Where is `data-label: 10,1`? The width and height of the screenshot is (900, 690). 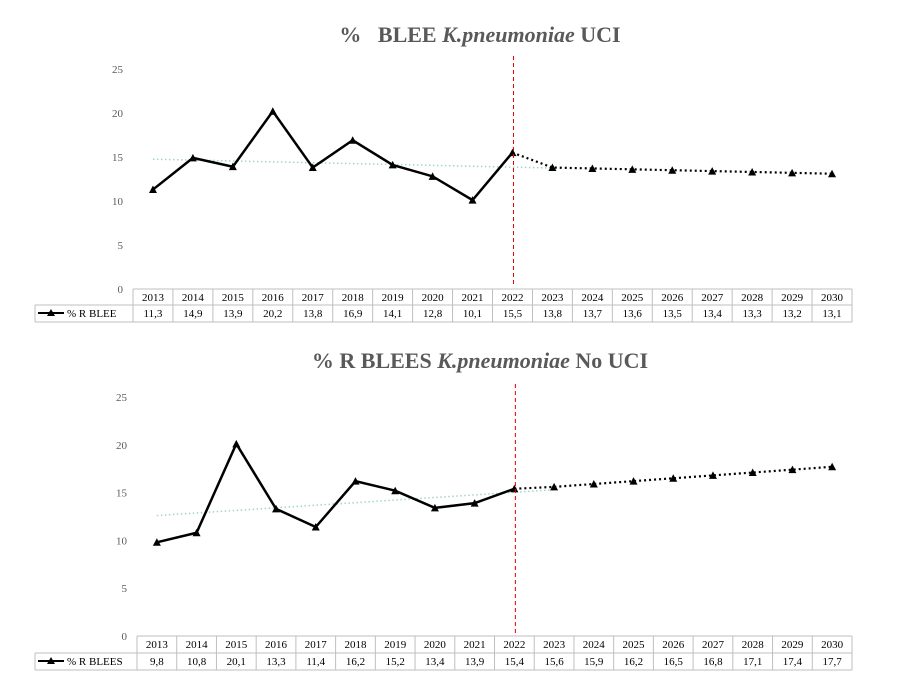 data-label: 10,1 is located at coordinates (472, 314).